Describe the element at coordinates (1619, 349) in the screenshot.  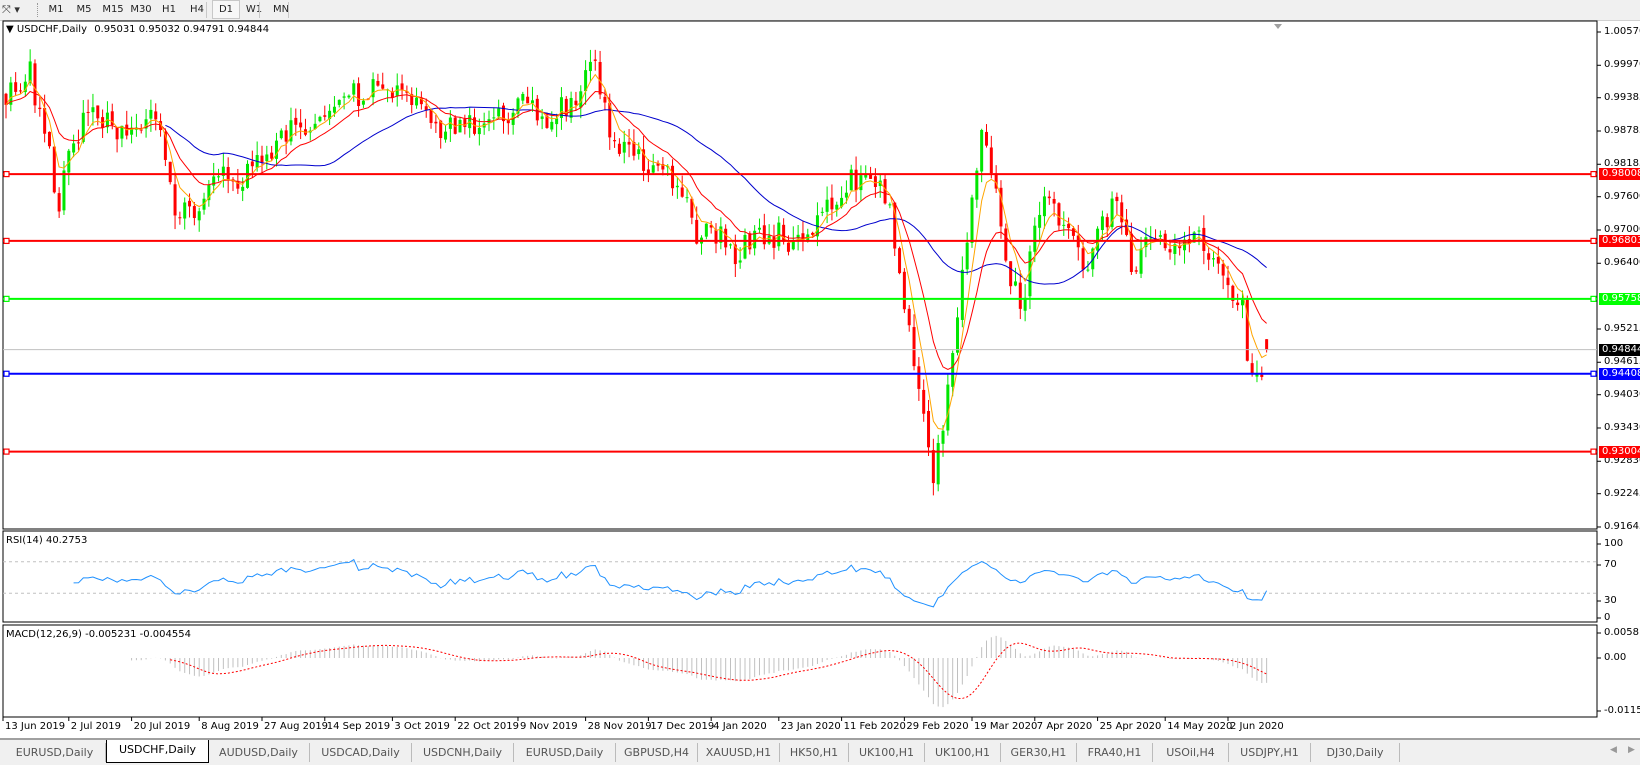
I see `current-price-tag: 0.94844` at that location.